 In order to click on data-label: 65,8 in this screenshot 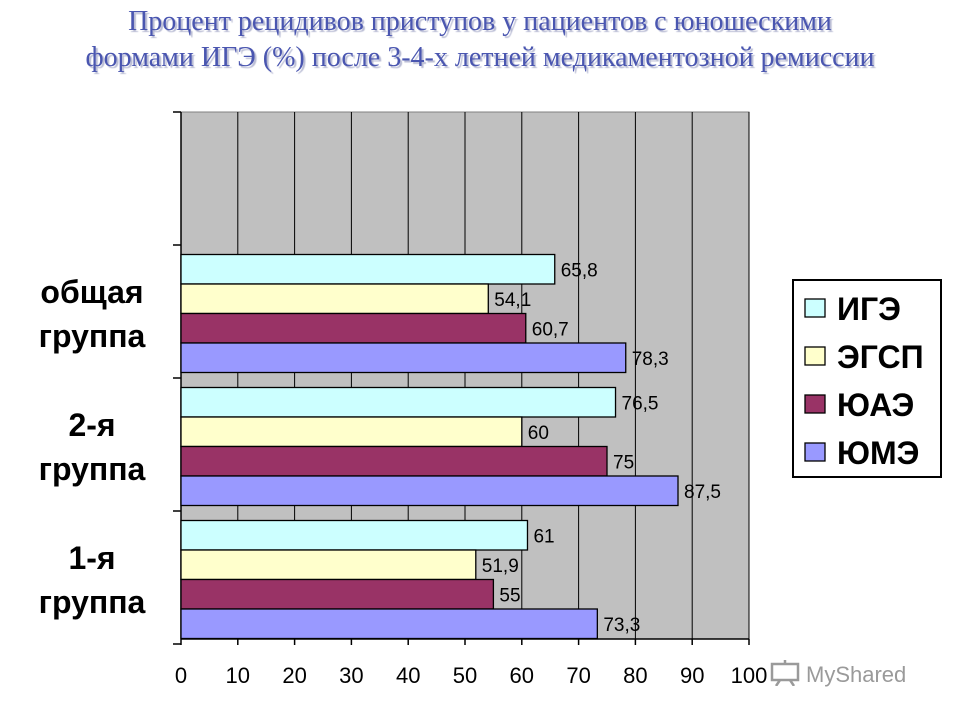, I will do `click(579, 270)`.